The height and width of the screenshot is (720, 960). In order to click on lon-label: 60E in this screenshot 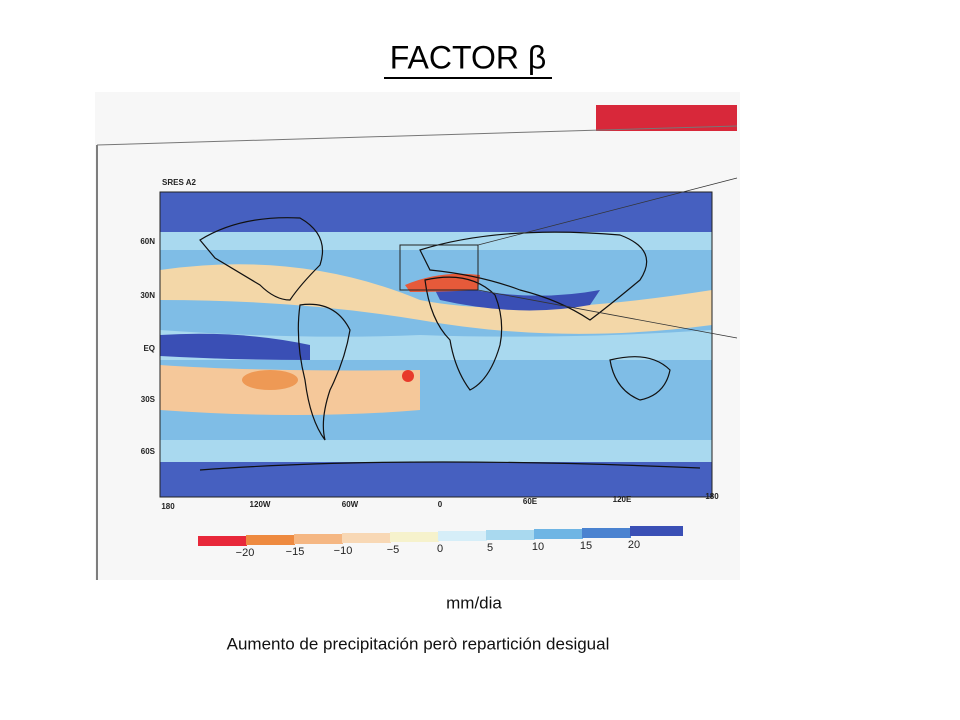, I will do `click(530, 501)`.